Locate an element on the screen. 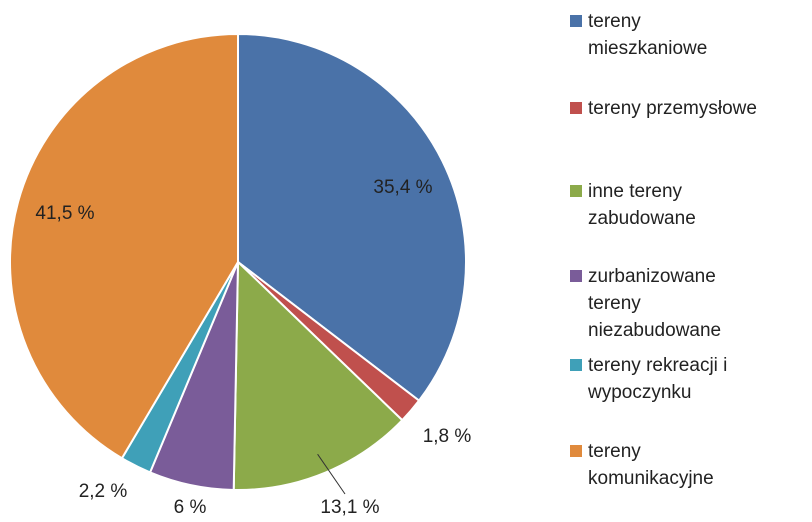 This screenshot has height=522, width=812. legend-item: zurbanizowane tereny niezabudowane is located at coordinates (690, 303).